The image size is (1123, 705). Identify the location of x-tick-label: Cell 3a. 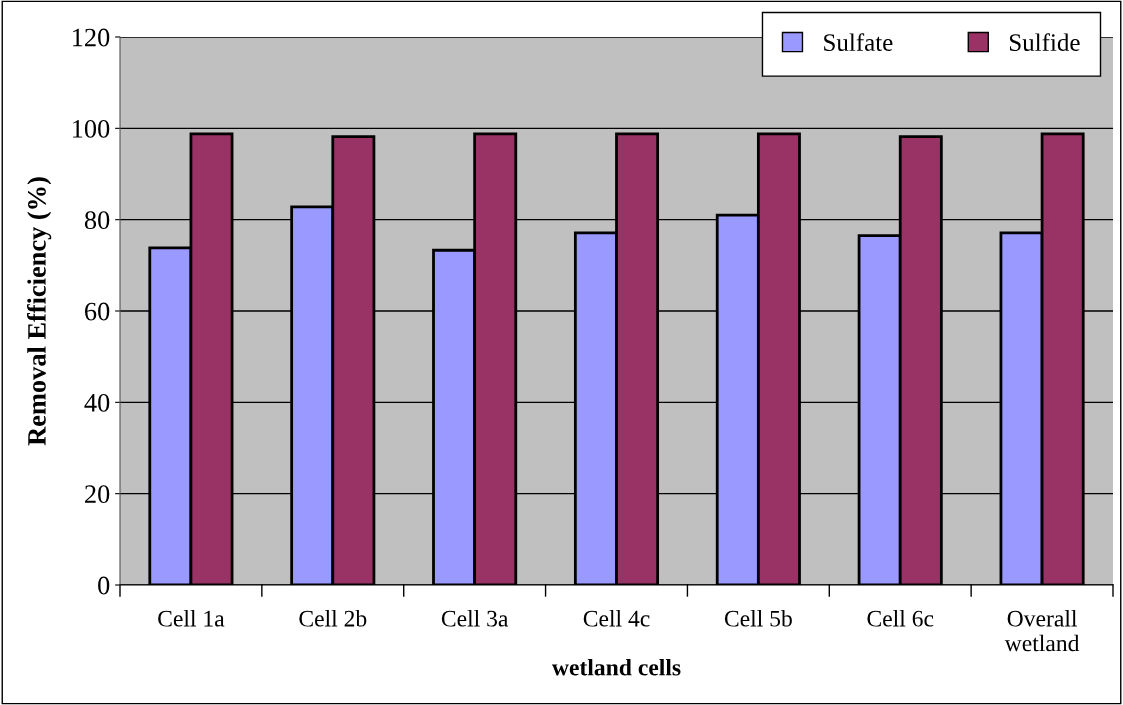
(475, 618).